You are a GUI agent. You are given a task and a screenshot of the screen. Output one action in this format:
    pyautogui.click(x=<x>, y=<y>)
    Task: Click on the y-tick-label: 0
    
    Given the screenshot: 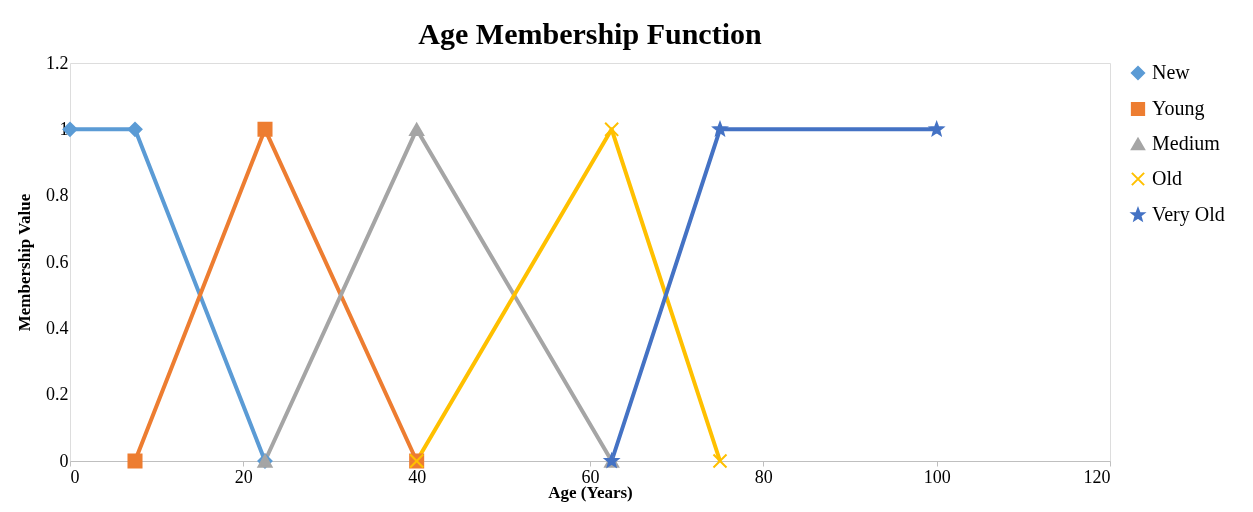 What is the action you would take?
    pyautogui.click(x=64, y=460)
    